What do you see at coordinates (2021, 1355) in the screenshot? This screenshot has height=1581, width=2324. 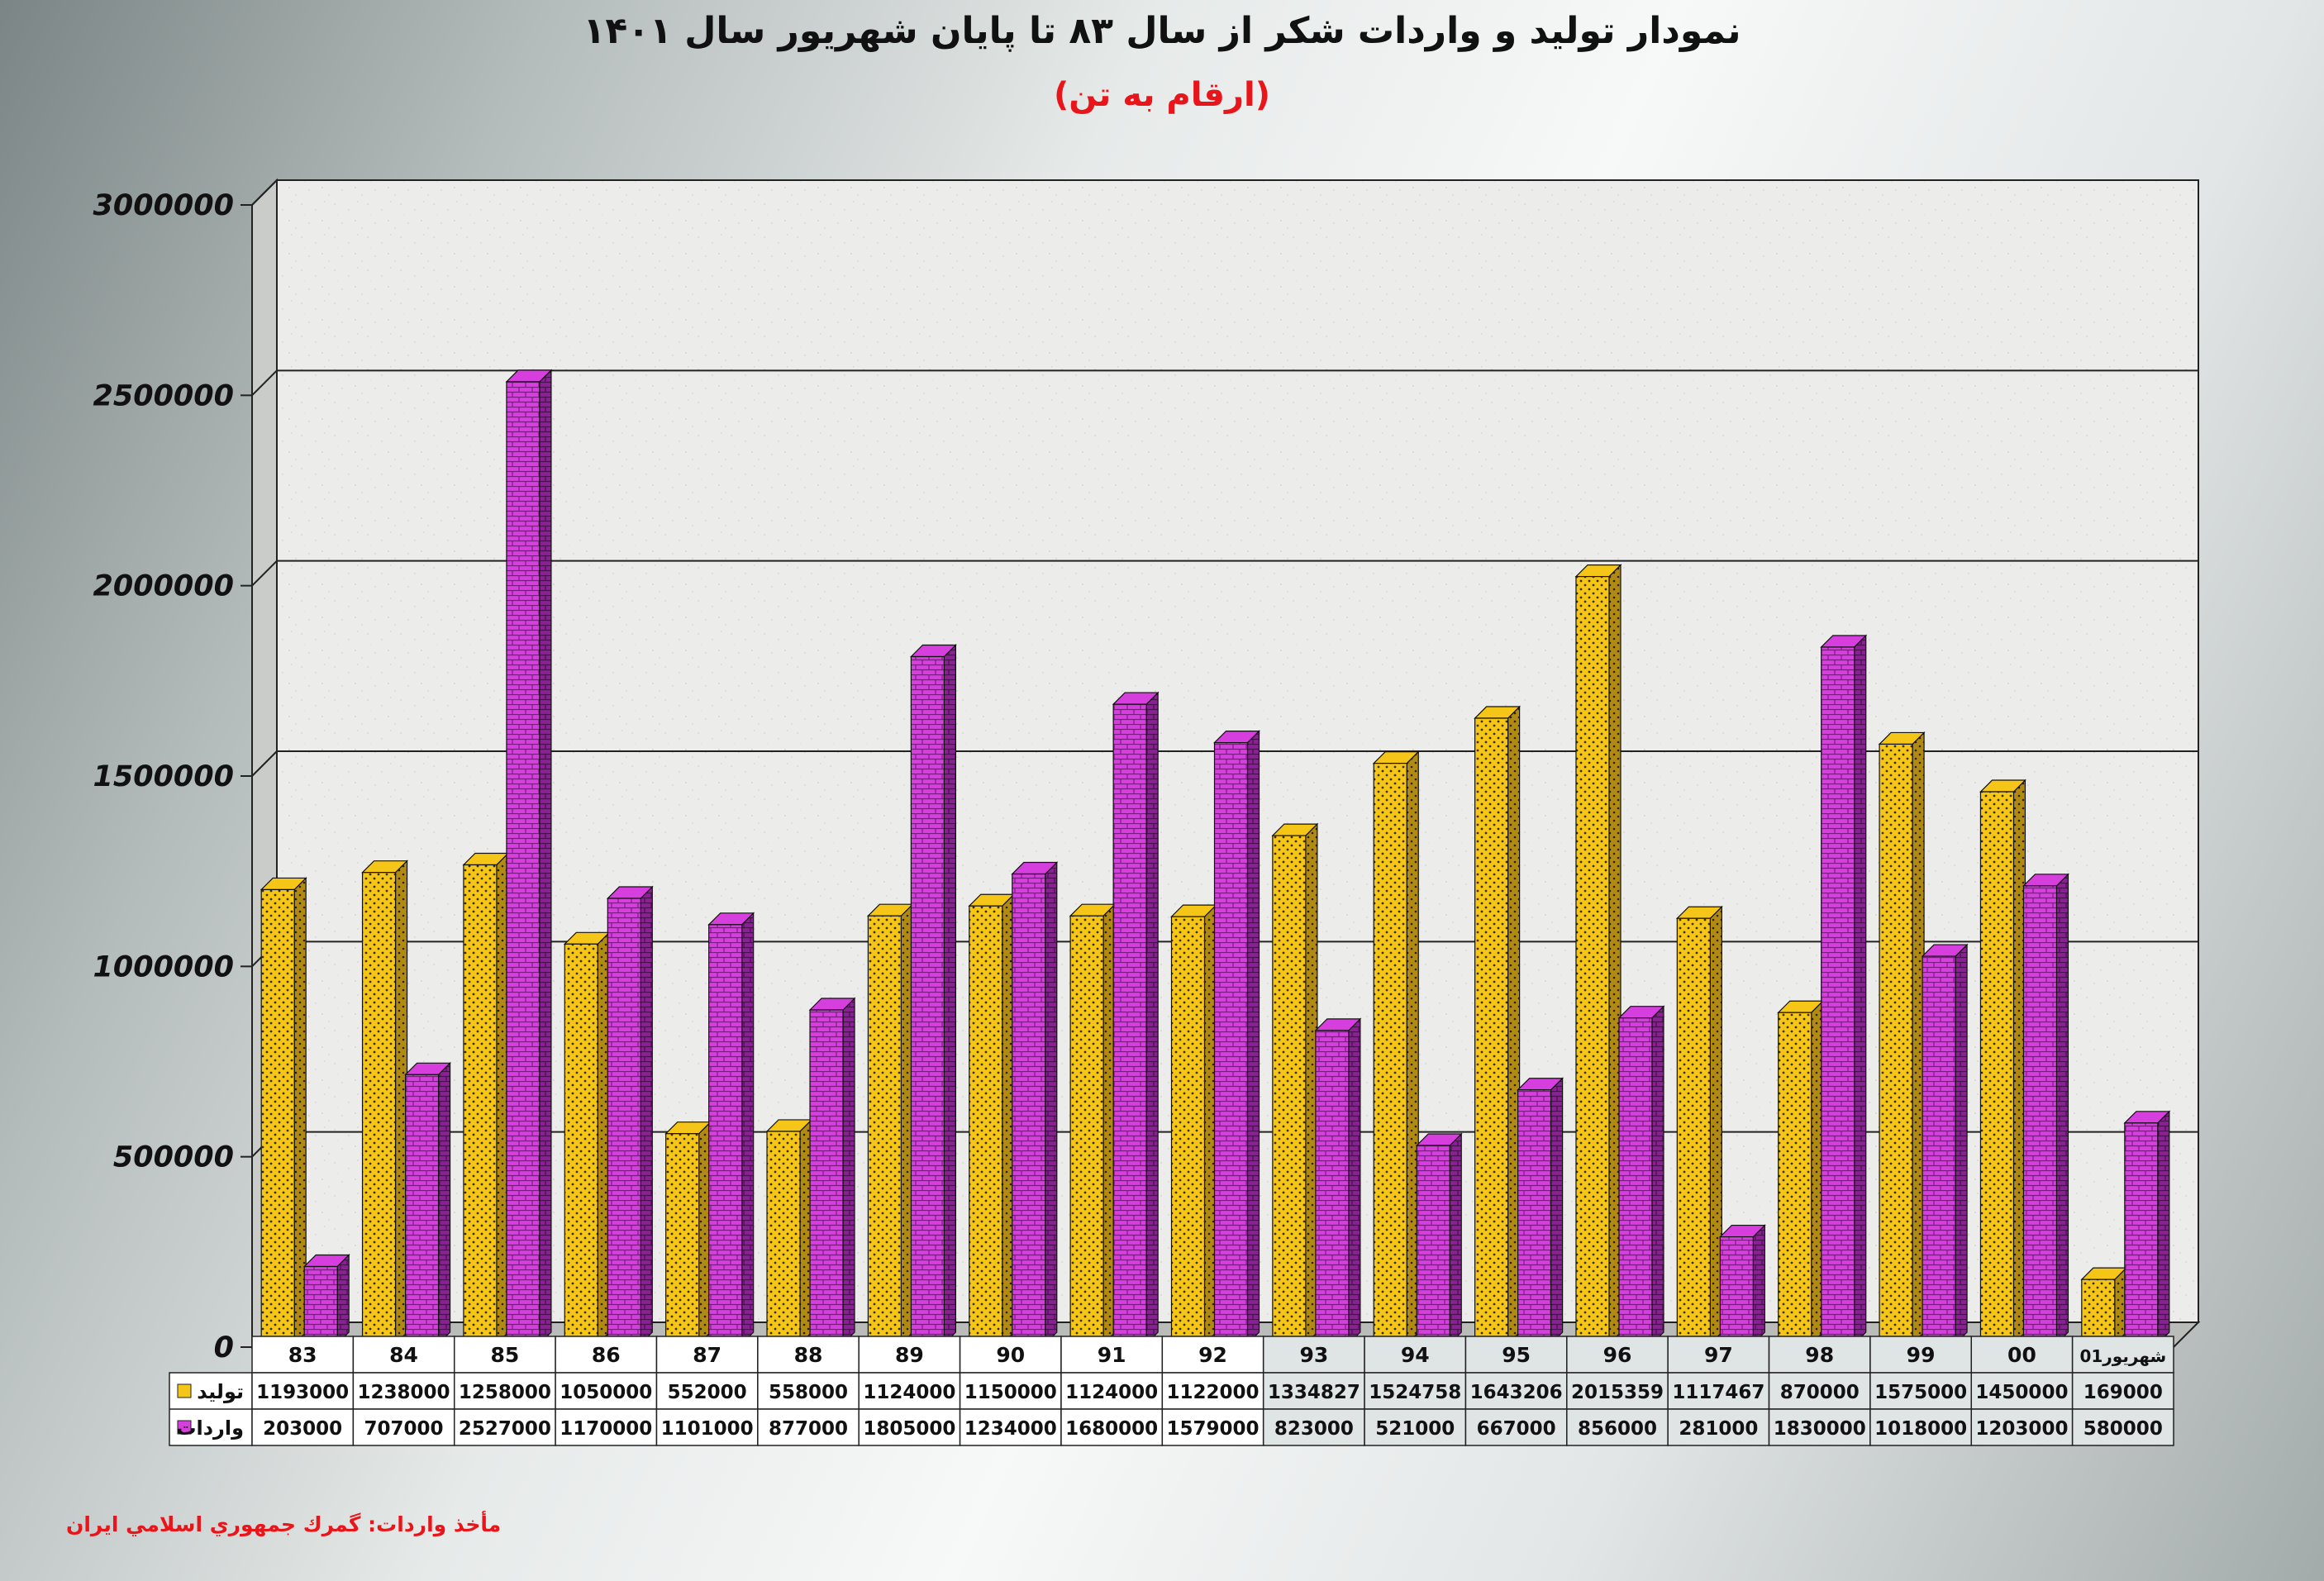 I see `table-category-label: 00` at bounding box center [2021, 1355].